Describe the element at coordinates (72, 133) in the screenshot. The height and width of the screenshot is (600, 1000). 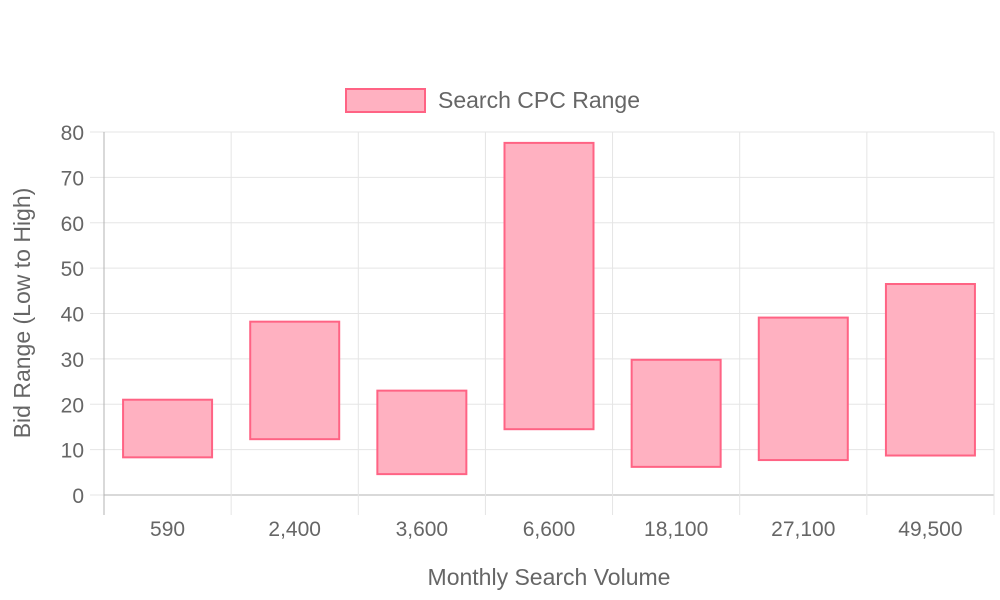
I see `y-tick-label: 80` at that location.